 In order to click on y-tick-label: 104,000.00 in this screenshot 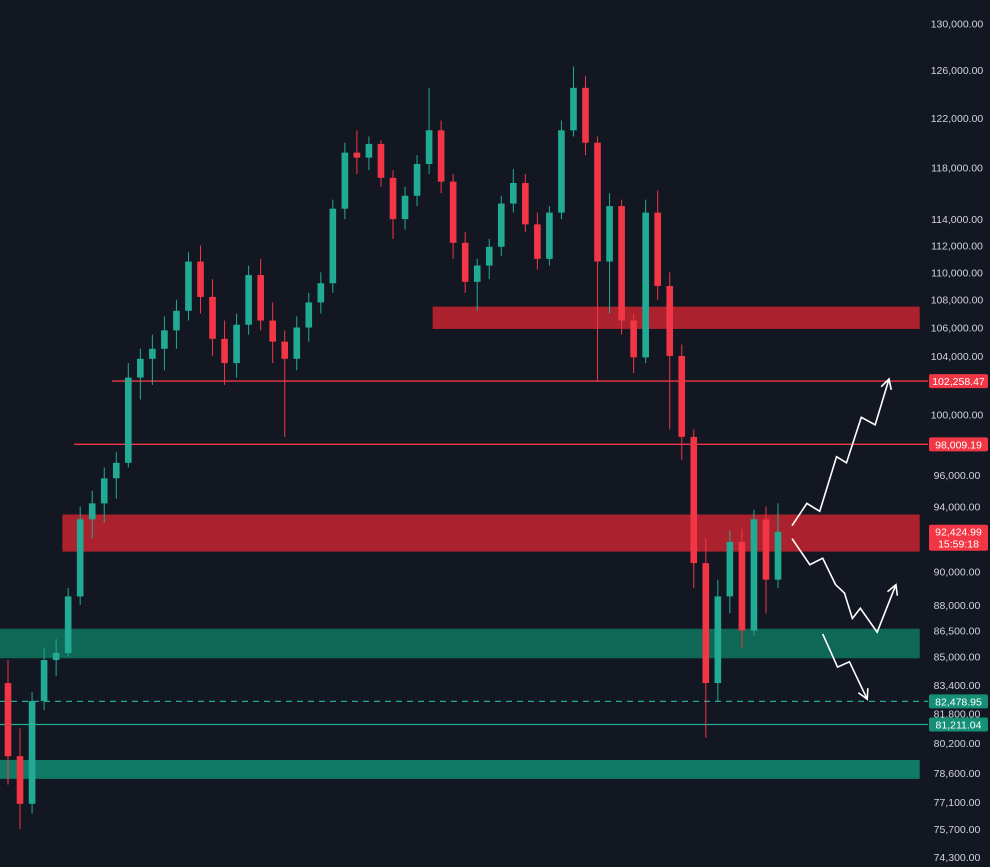, I will do `click(957, 357)`.